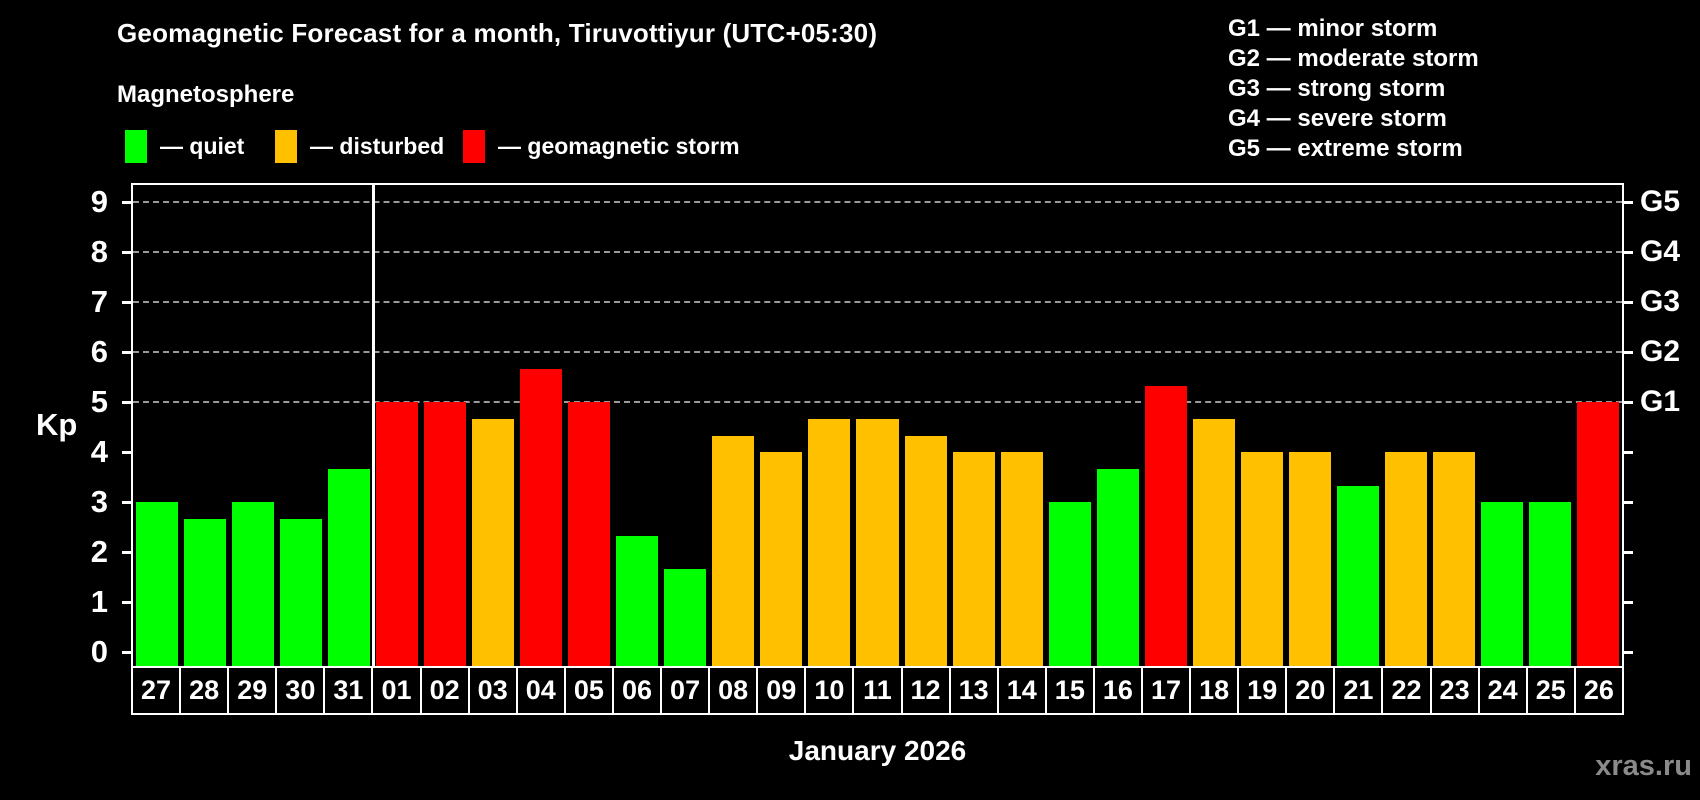  Describe the element at coordinates (1456, 690) in the screenshot. I see `x-axis-day-23: 23` at that location.